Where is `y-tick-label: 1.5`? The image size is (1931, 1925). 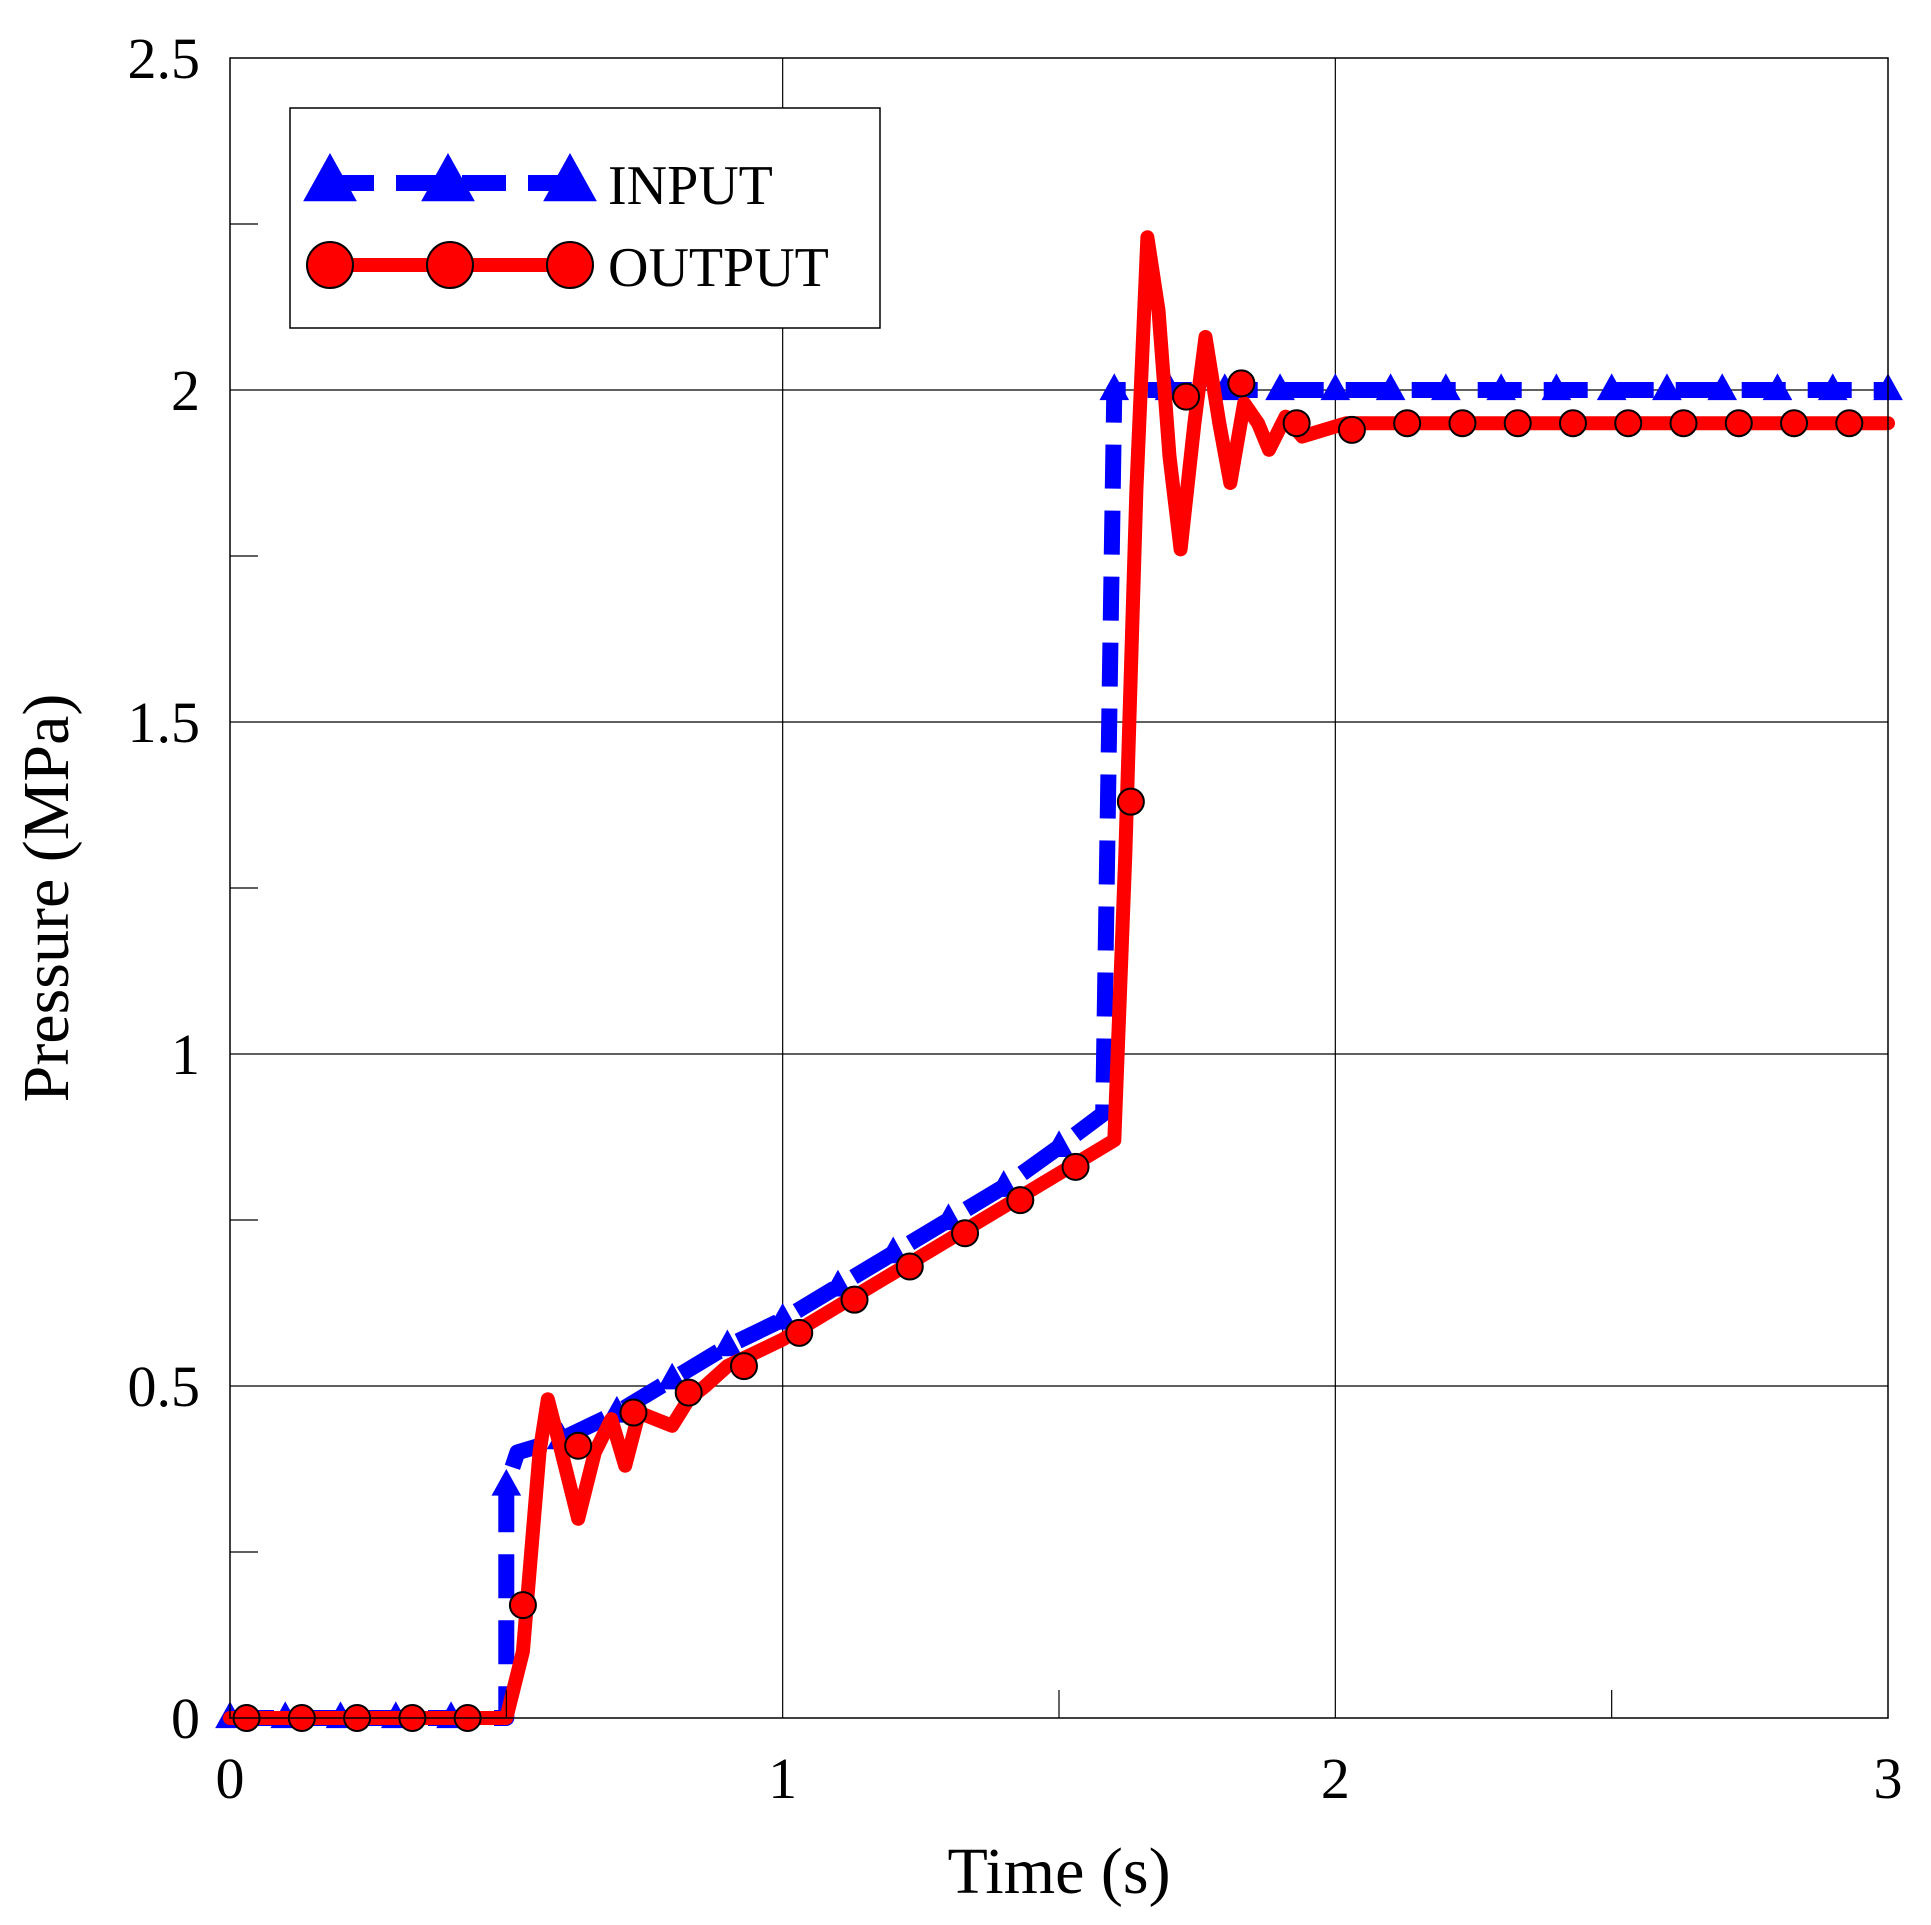 y-tick-label: 1.5 is located at coordinates (164, 722).